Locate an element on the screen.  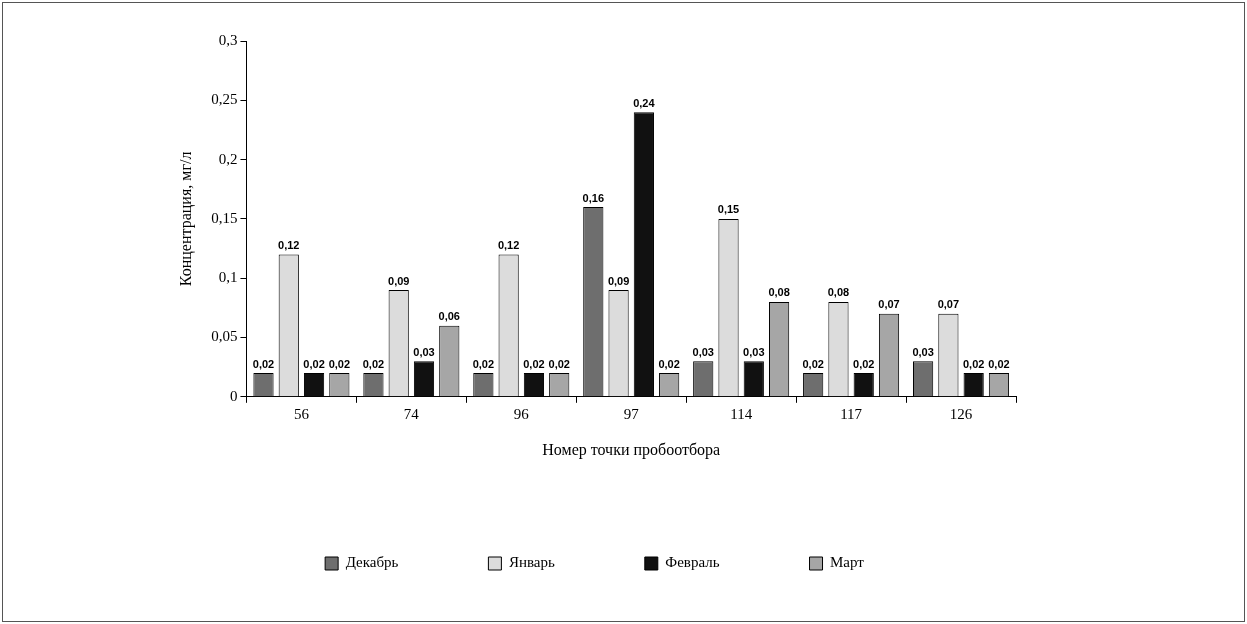
x-tick-label: 117 is located at coordinates (851, 413).